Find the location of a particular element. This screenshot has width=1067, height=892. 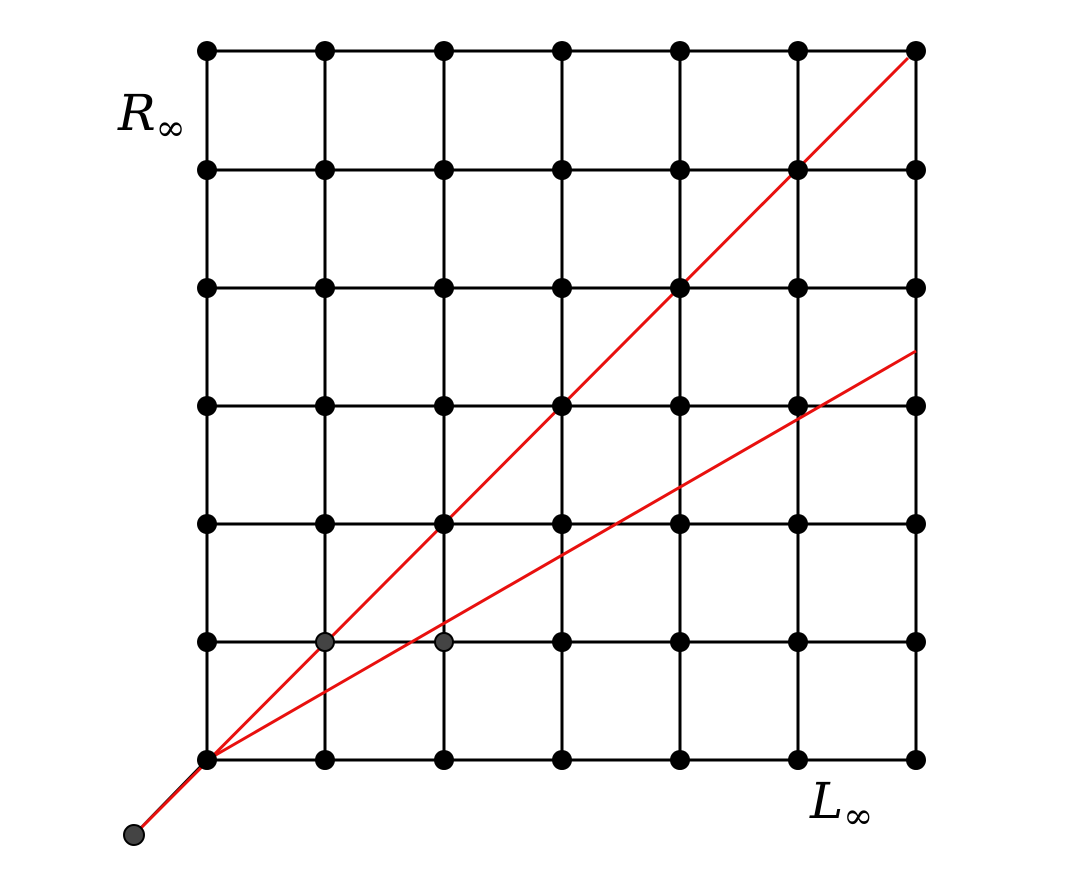

label-main: R is located at coordinates (136, 113).